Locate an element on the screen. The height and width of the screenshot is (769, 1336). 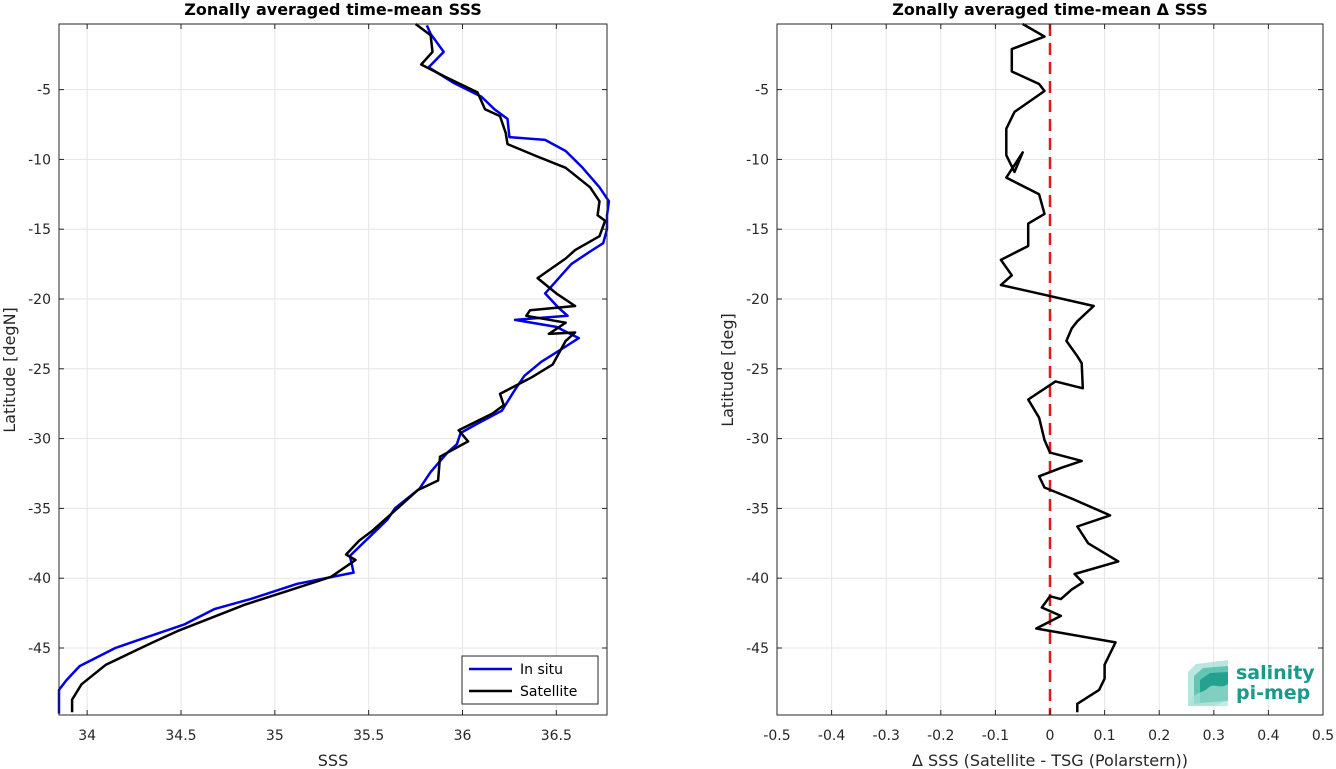
right-series is located at coordinates (1059, 368).